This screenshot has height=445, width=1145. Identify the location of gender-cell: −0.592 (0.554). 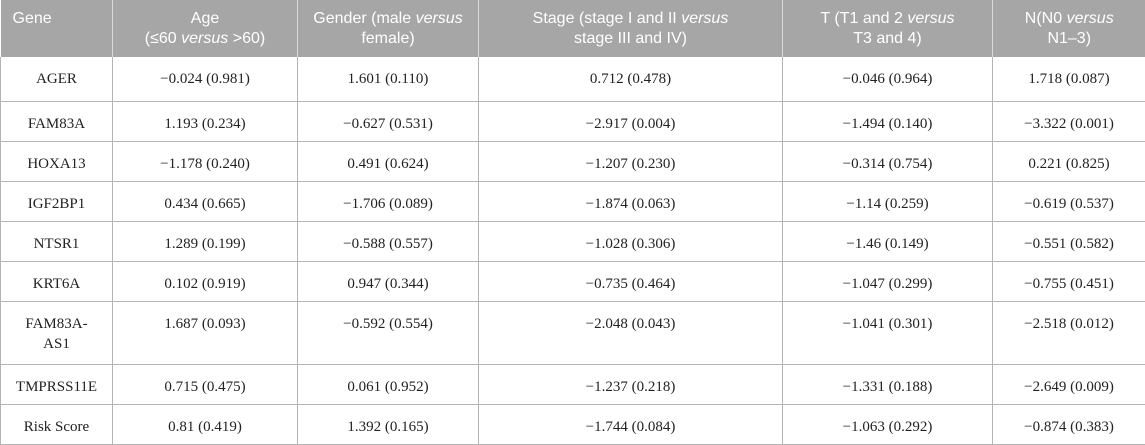
(388, 332).